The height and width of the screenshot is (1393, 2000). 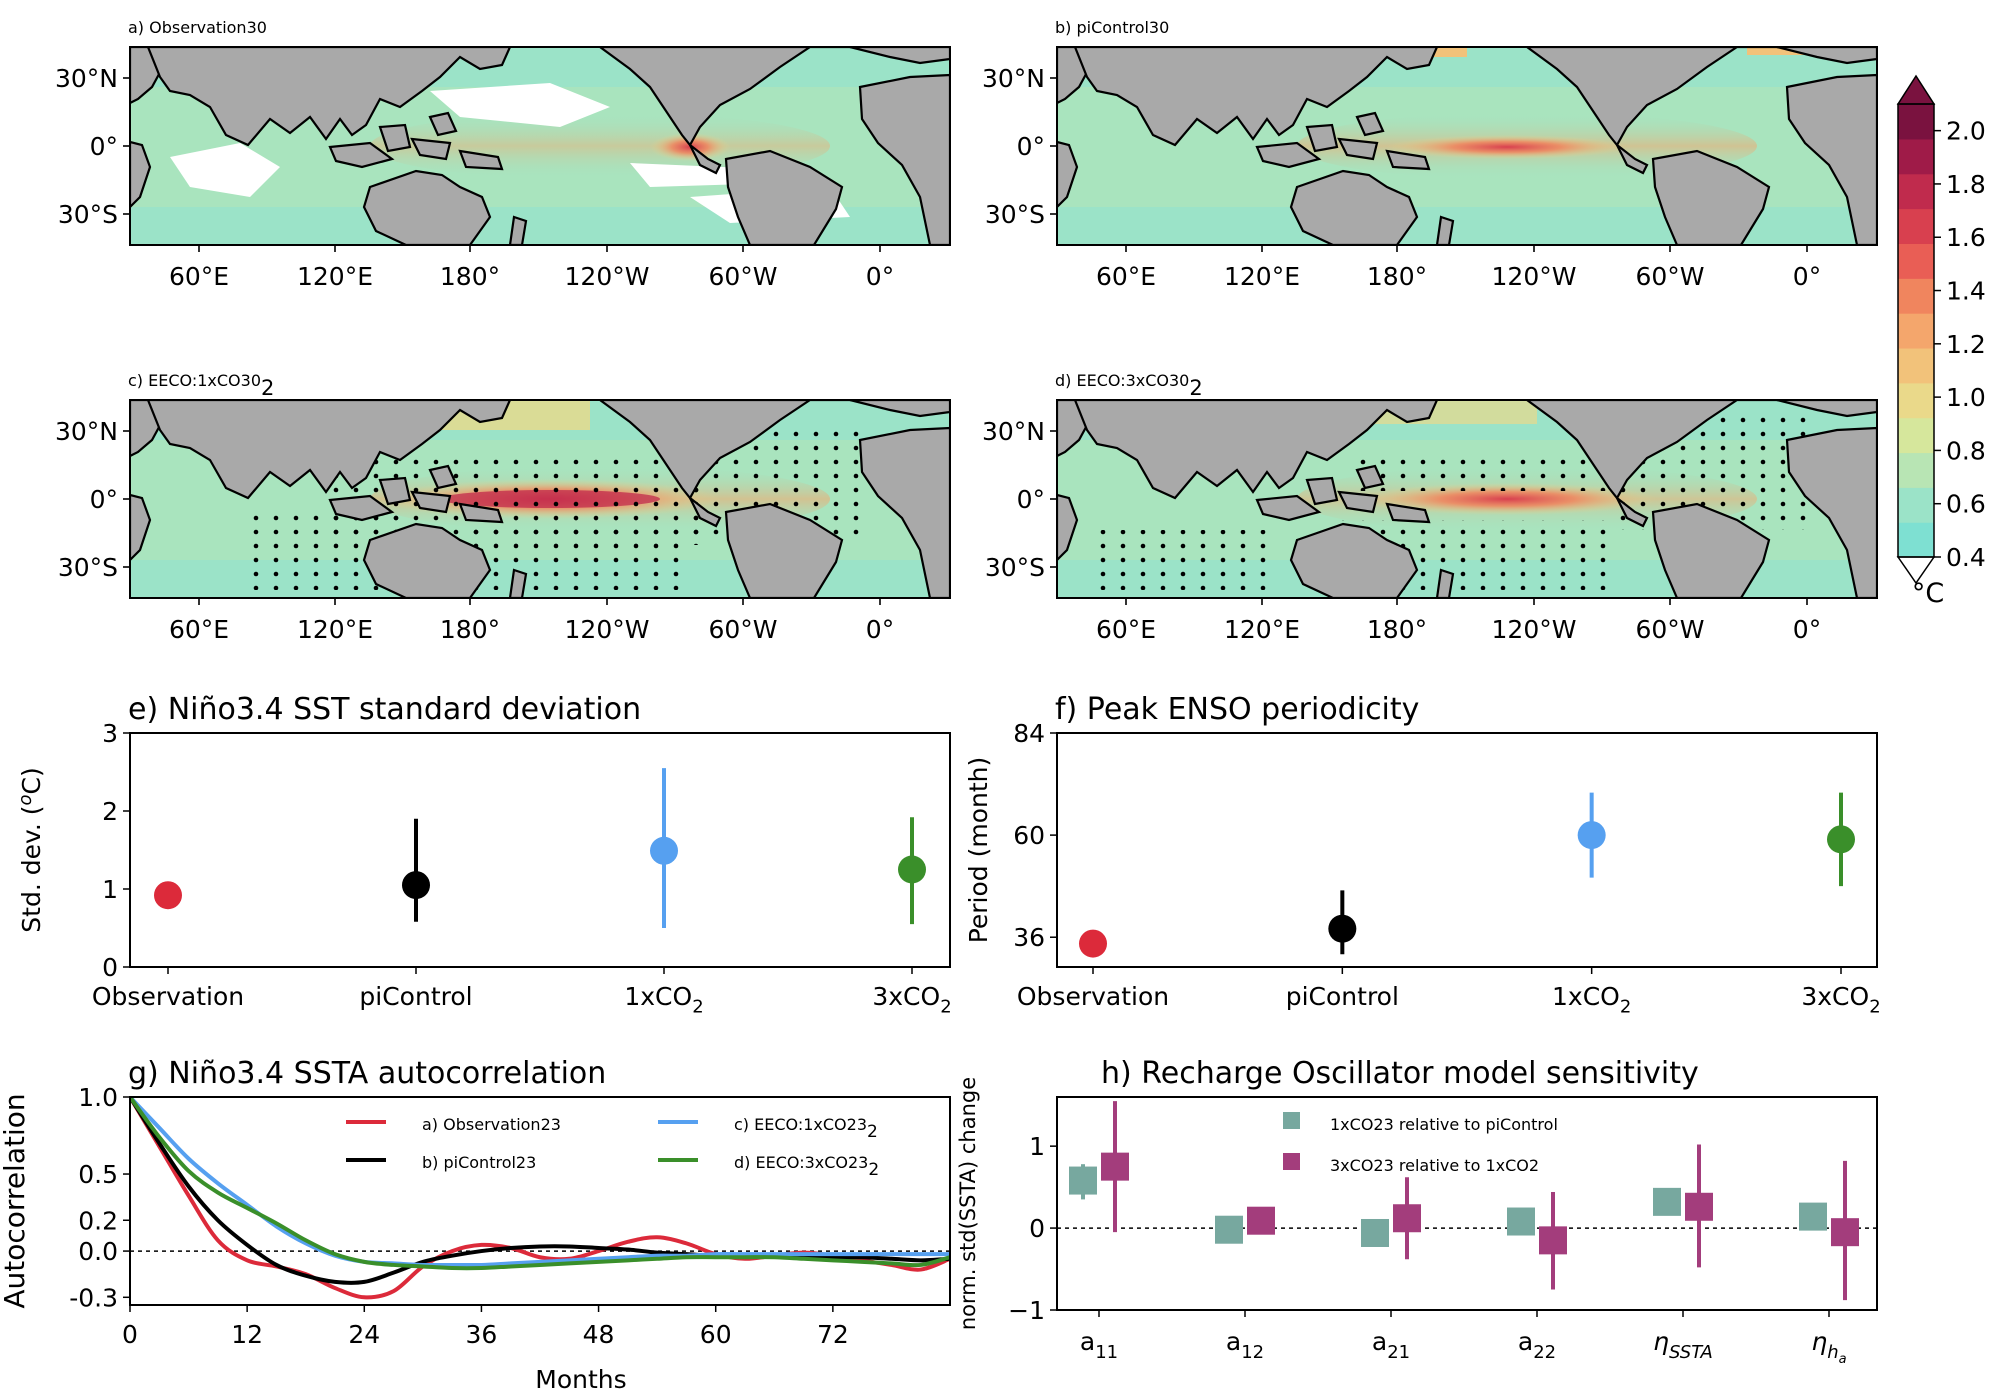 I want to click on lat-tick-label: 30°S, so click(x=1015, y=214).